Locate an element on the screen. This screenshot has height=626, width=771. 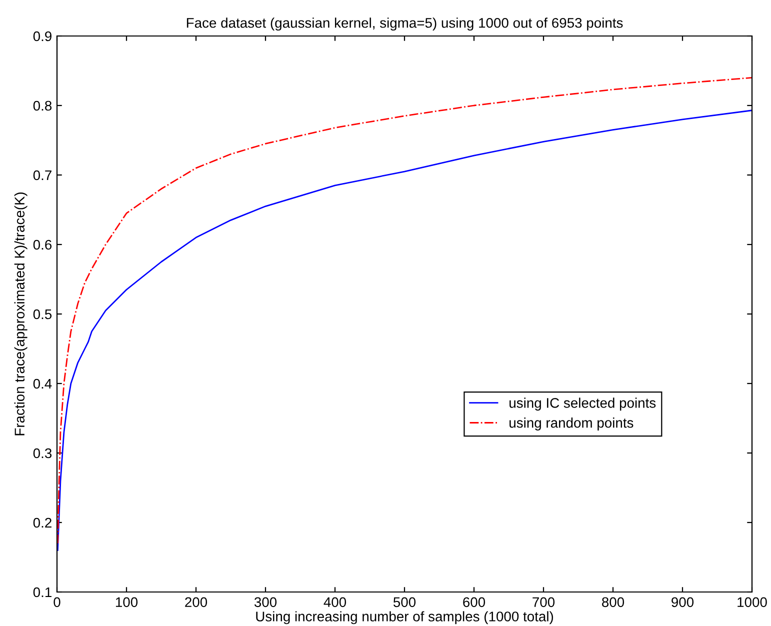
y-tick-label: 0.5 is located at coordinates (42, 314).